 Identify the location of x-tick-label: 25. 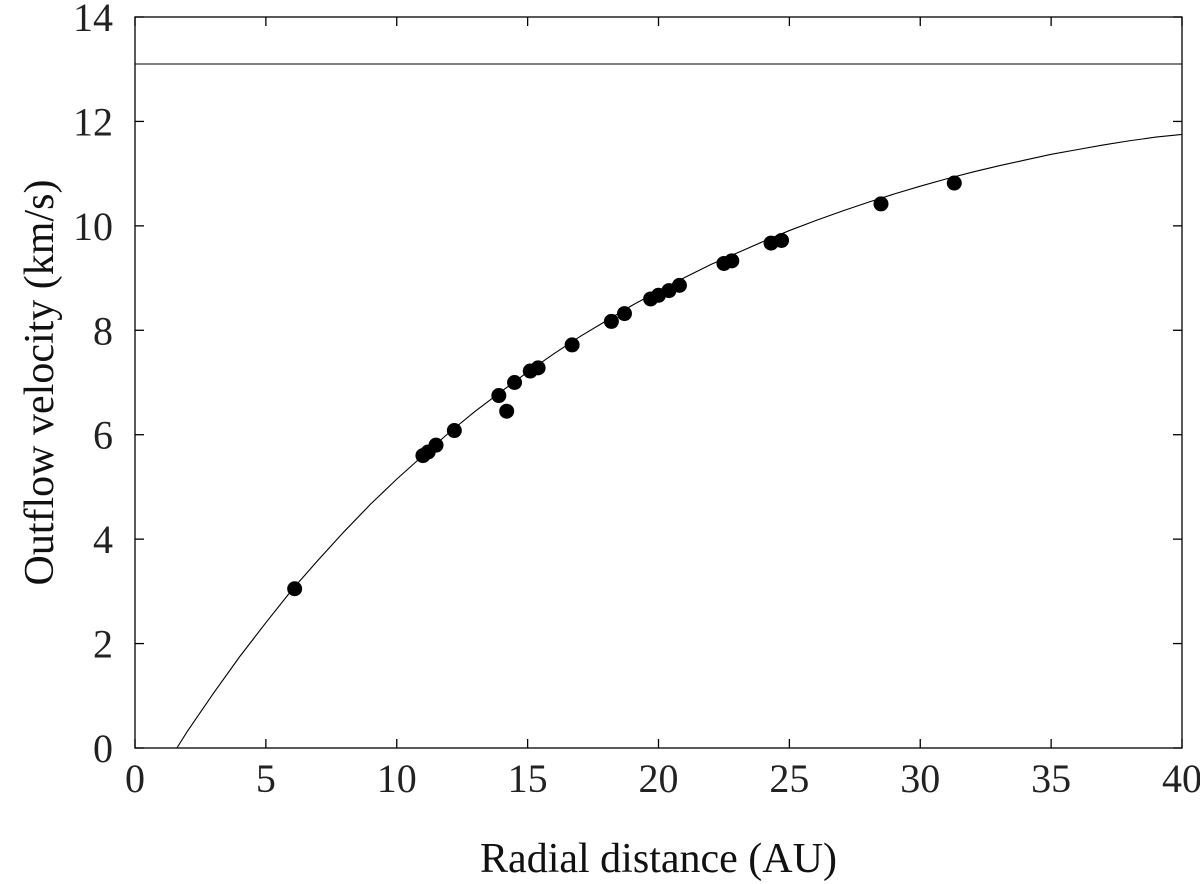
(789, 778).